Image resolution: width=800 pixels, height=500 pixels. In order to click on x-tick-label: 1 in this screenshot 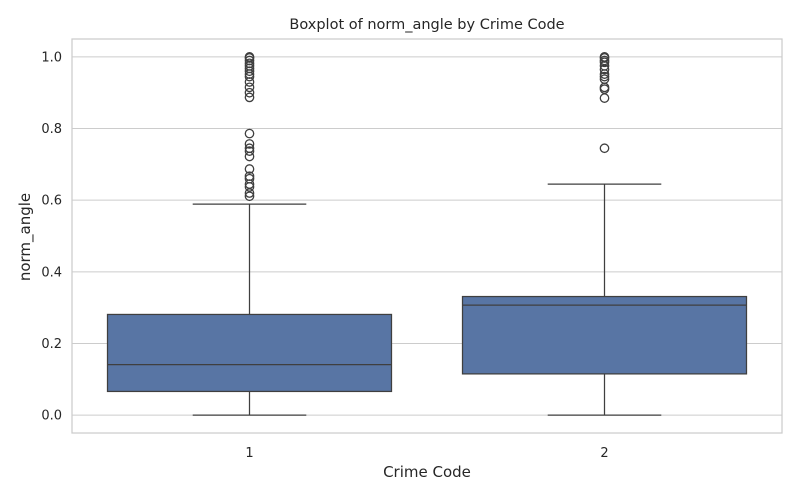, I will do `click(249, 453)`.